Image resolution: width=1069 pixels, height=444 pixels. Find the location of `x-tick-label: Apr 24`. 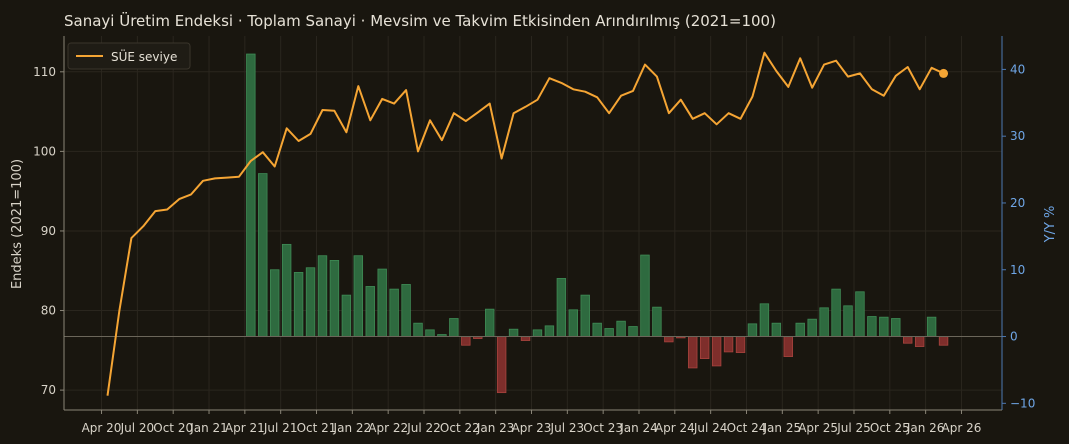

x-tick-label: Apr 24 is located at coordinates (675, 428).